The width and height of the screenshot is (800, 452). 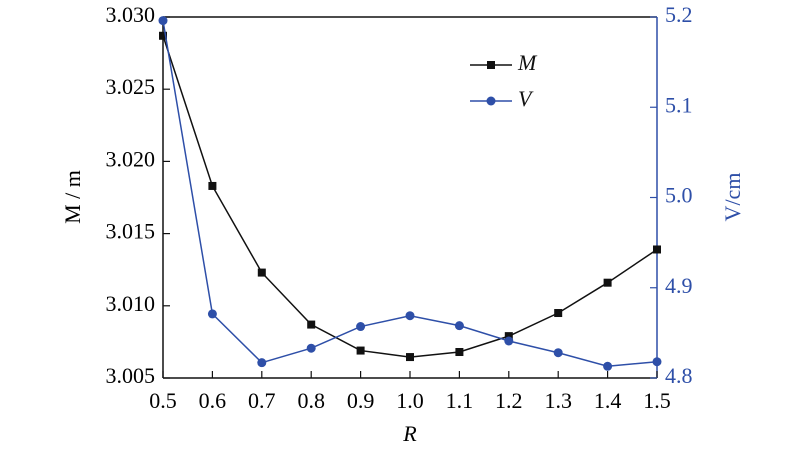 What do you see at coordinates (679, 375) in the screenshot?
I see `y2-tick-label: 4.8` at bounding box center [679, 375].